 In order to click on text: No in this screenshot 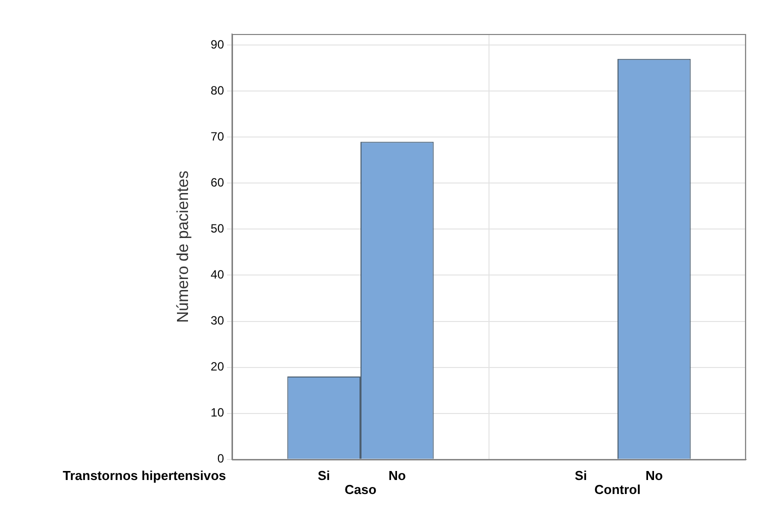, I will do `click(654, 475)`.